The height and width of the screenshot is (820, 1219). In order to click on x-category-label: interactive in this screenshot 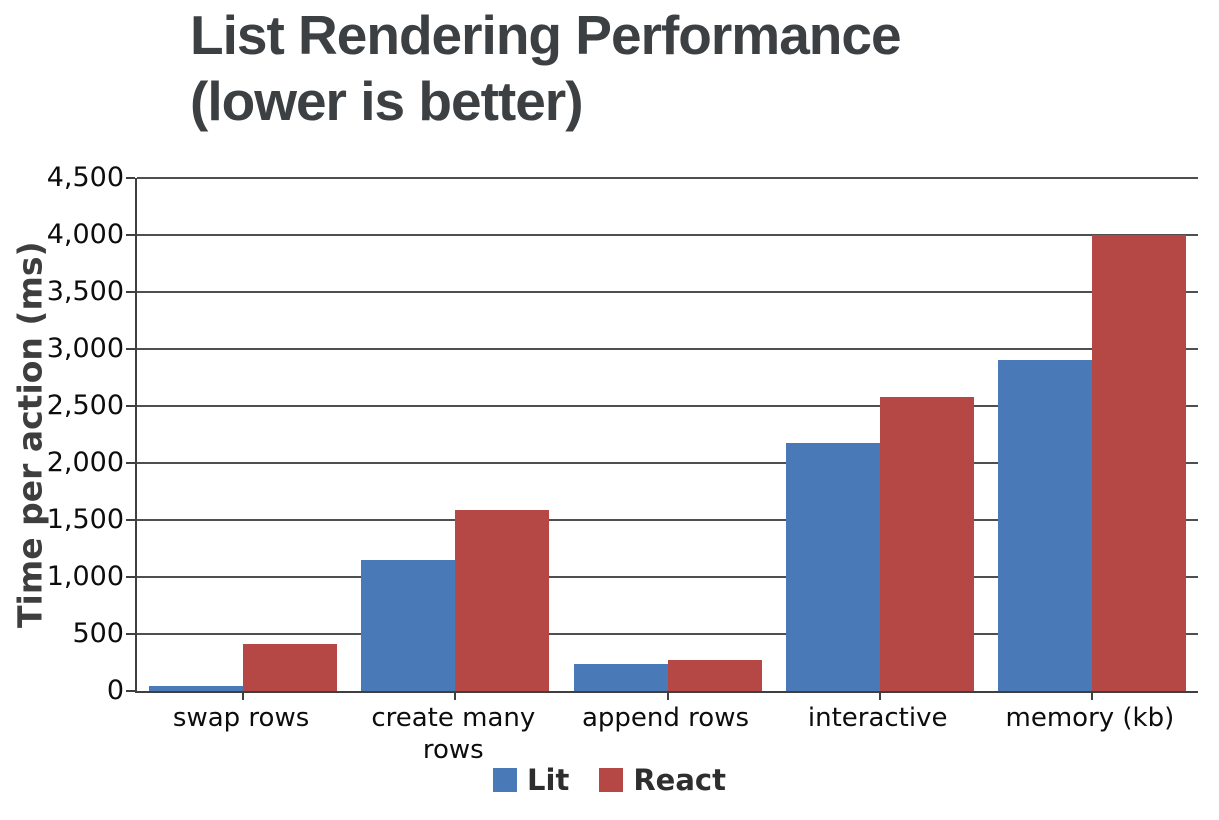, I will do `click(877, 718)`.